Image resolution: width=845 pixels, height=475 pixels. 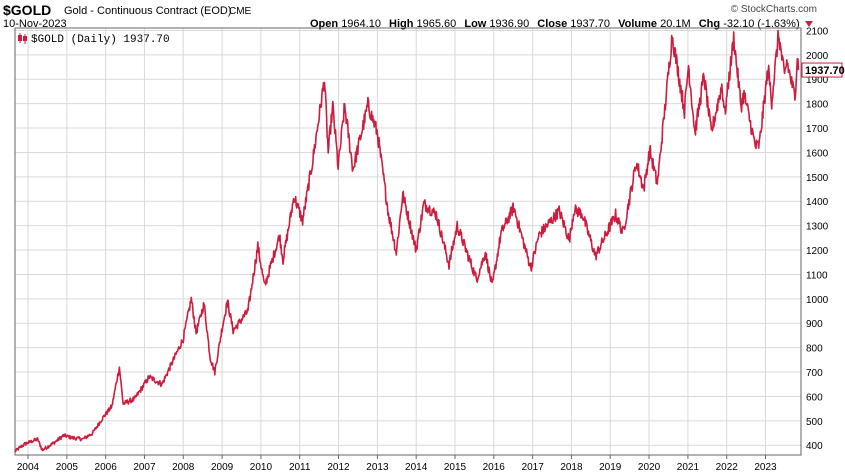 I want to click on chart-title: Gold - Continuous Contract (EOD), so click(x=148, y=11).